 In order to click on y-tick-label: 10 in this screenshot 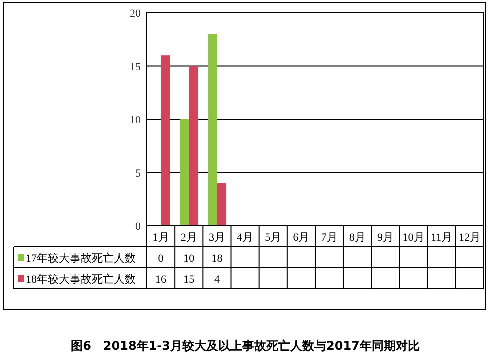, I will do `click(136, 120)`.